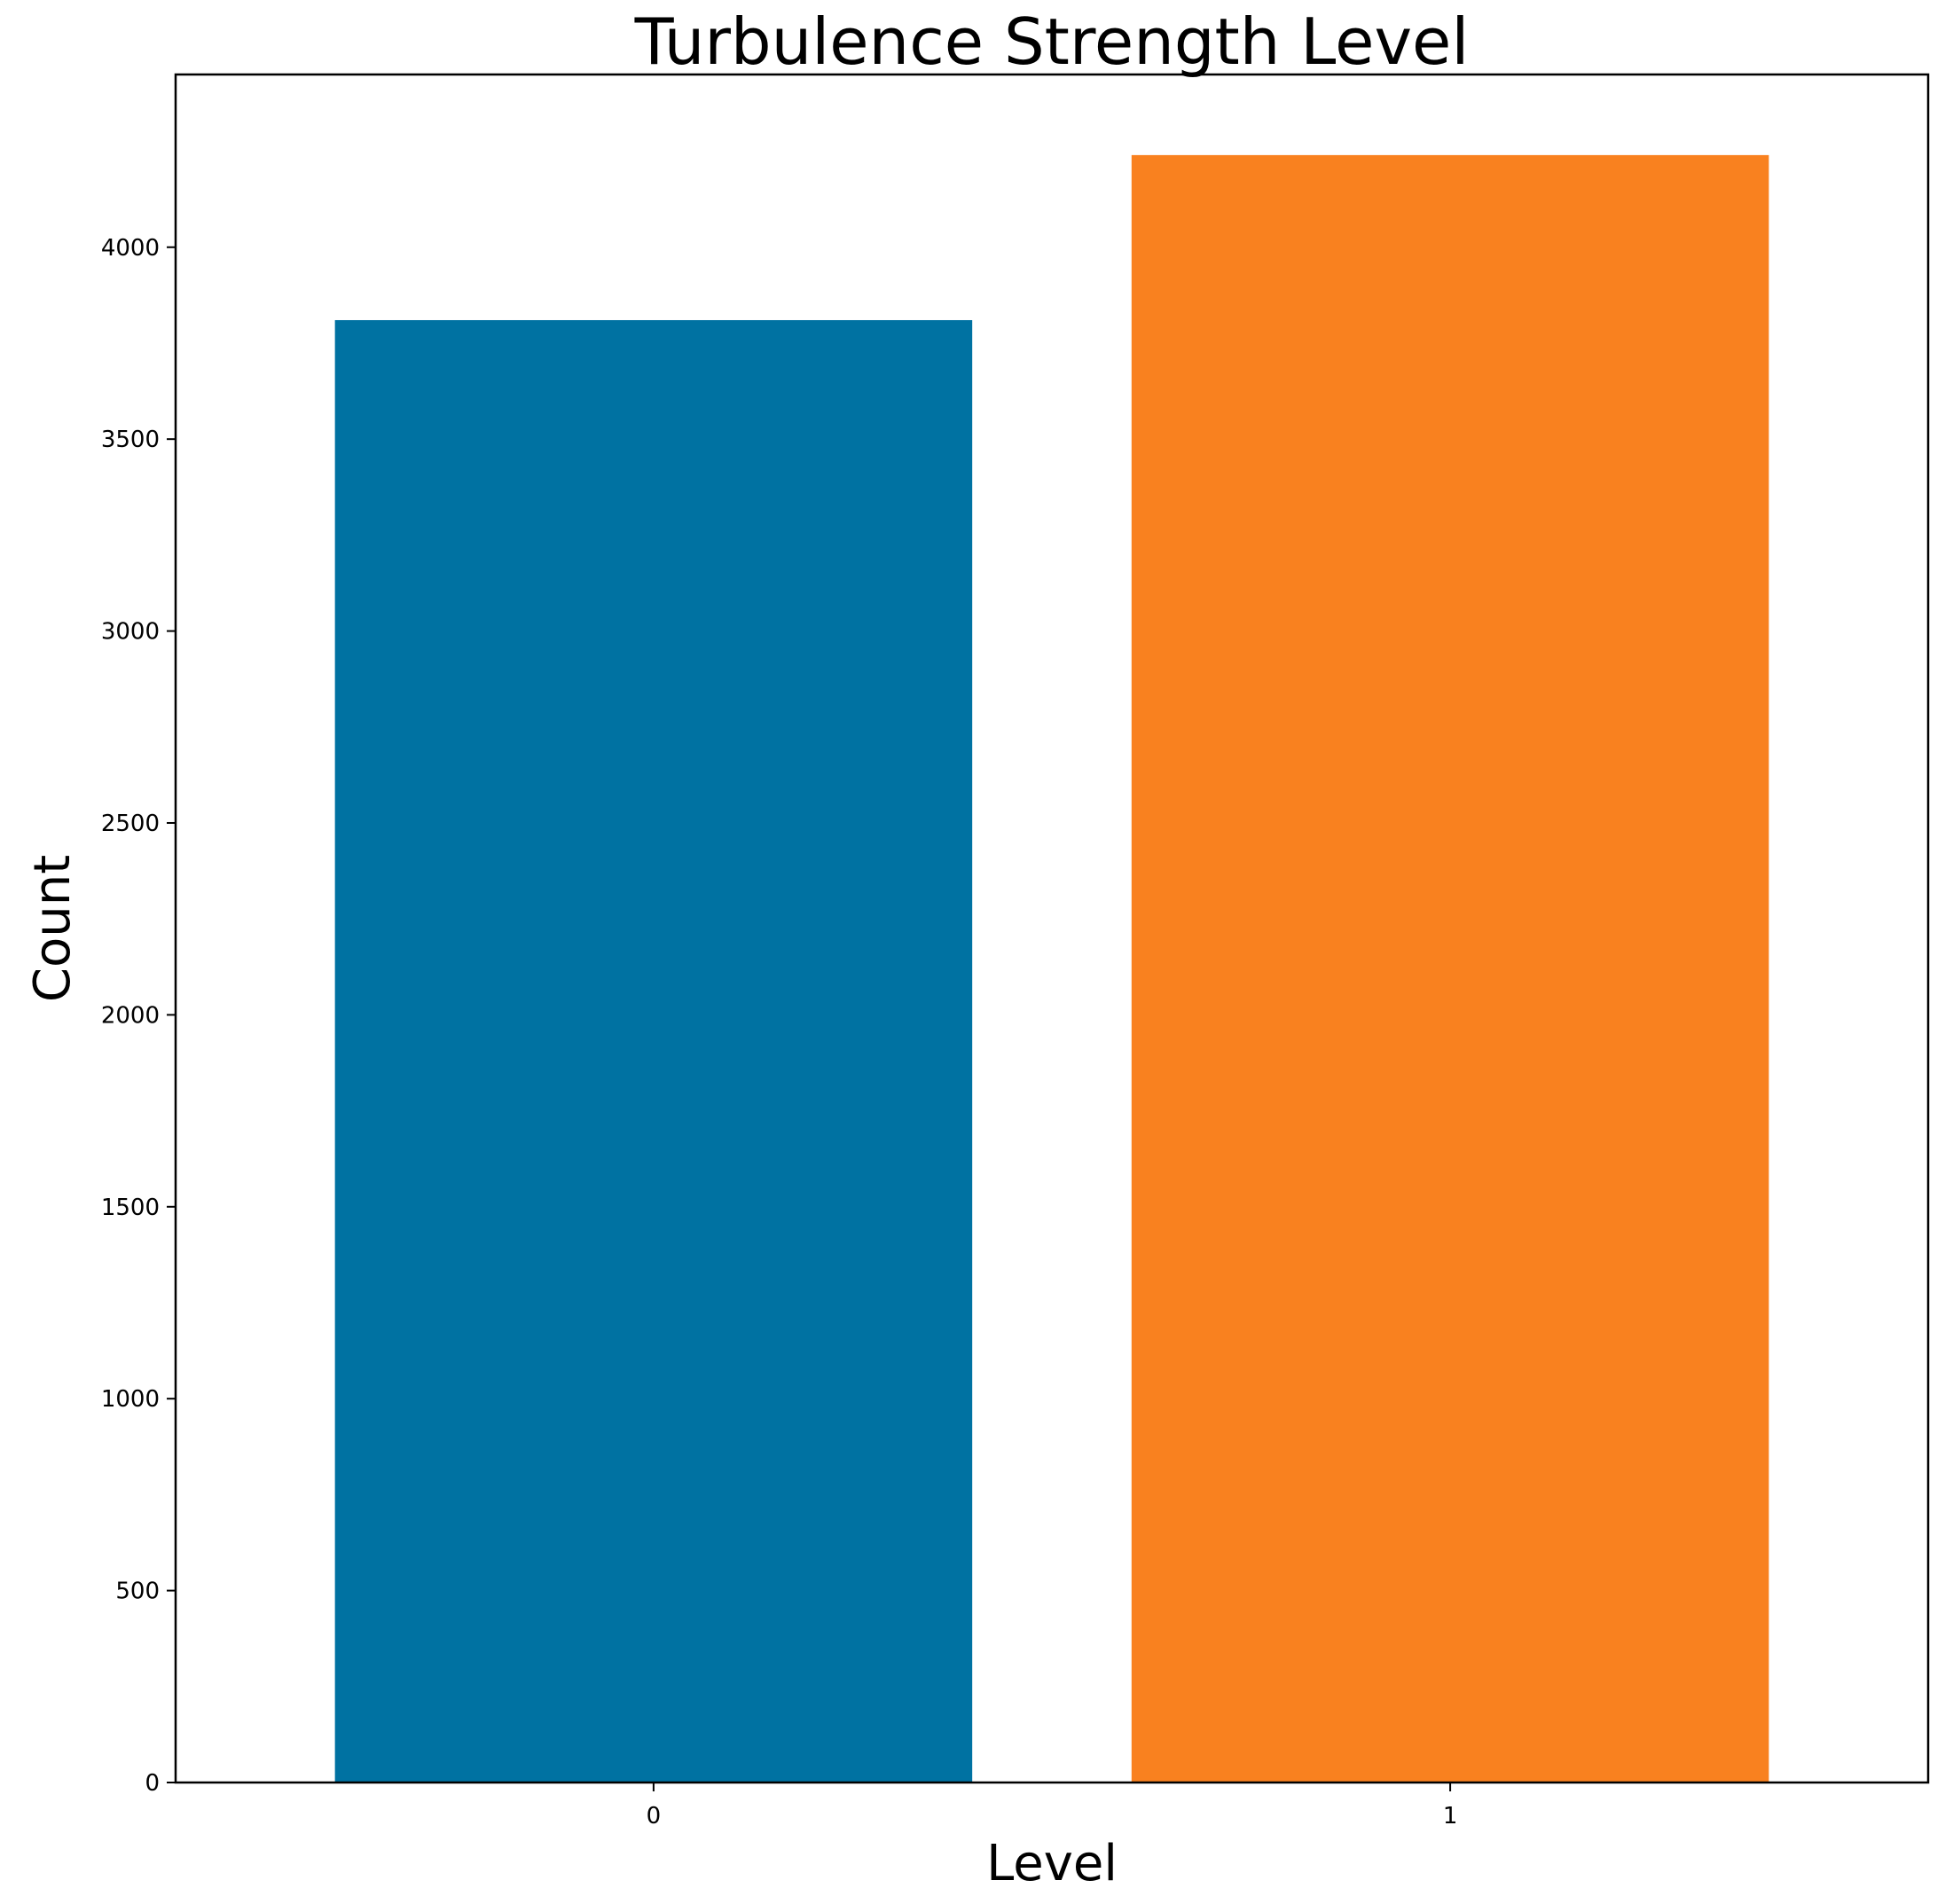 The height and width of the screenshot is (1904, 1953). What do you see at coordinates (130, 249) in the screenshot?
I see `y-tick-label: 4000` at bounding box center [130, 249].